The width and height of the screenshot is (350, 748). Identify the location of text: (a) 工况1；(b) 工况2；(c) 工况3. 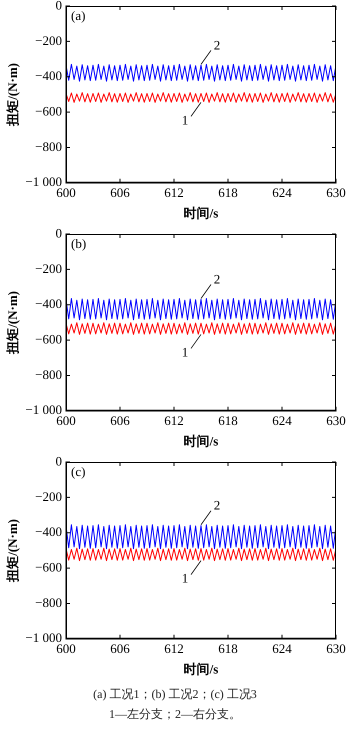
(175, 694).